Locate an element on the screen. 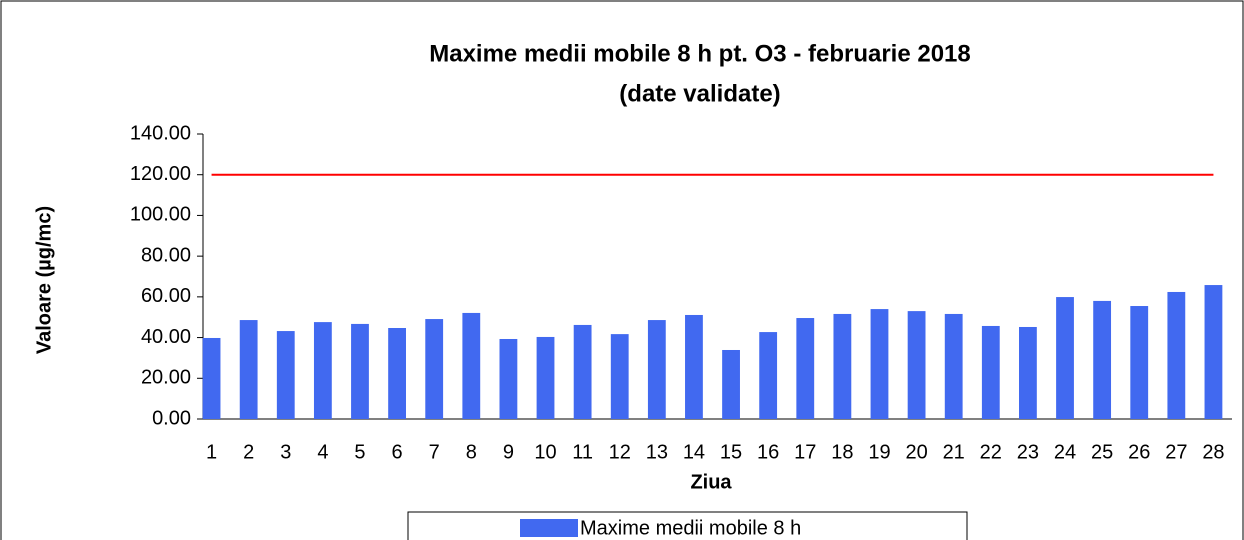  y-tick-label: 60.00 is located at coordinates (166, 296).